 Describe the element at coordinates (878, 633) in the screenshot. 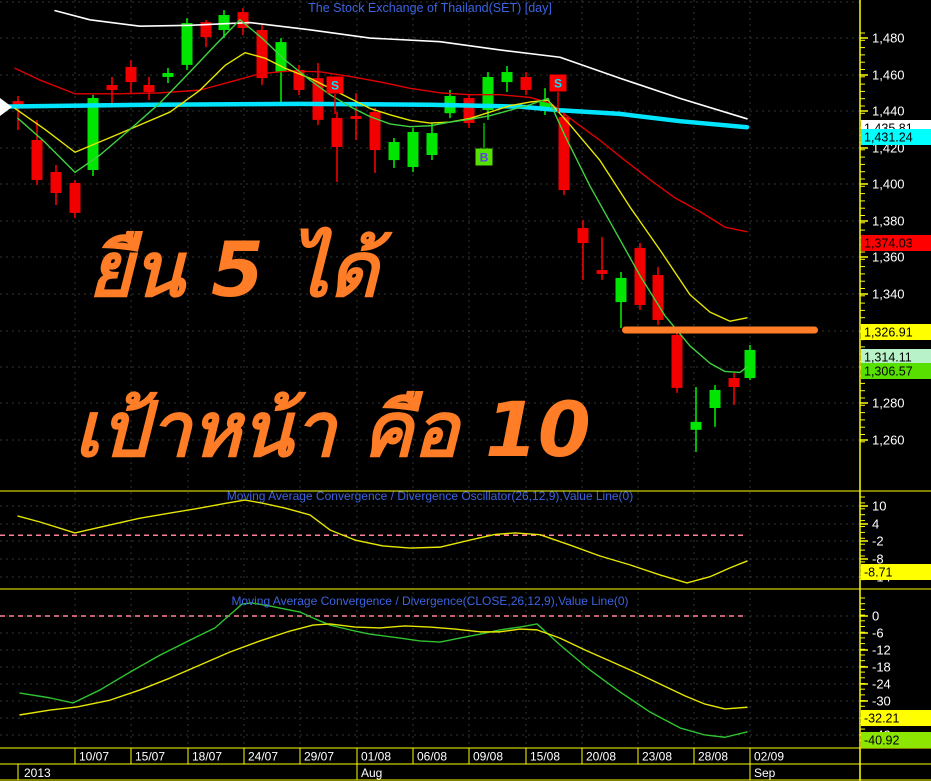

I see `macd-axis-tick-label: -6` at that location.